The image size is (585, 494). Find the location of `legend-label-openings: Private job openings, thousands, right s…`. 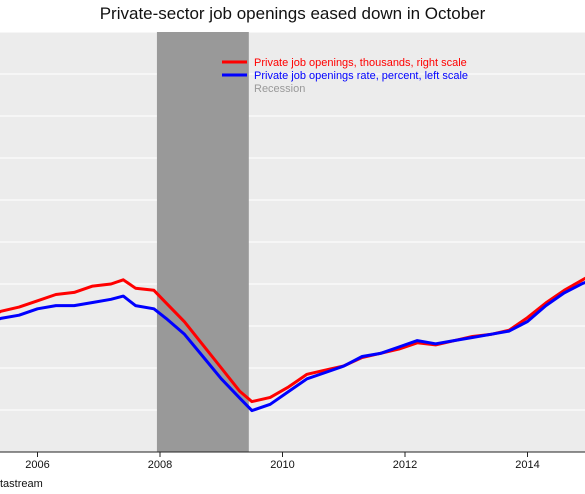

legend-label-openings: Private job openings, thousands, right s… is located at coordinates (360, 63).